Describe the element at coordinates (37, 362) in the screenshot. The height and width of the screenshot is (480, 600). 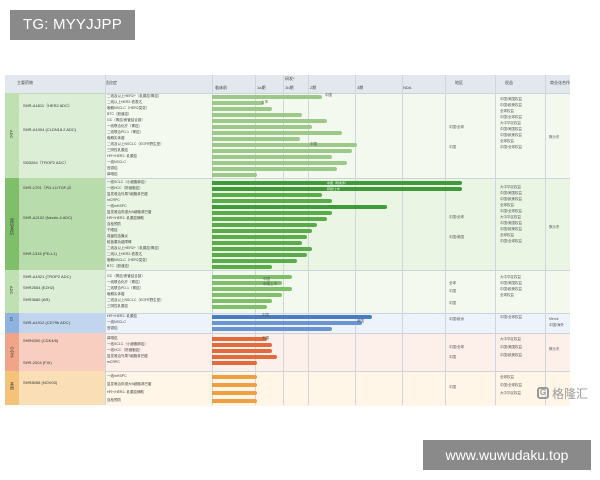
I see `drug-name: SHR-2004 (FXI)` at that location.